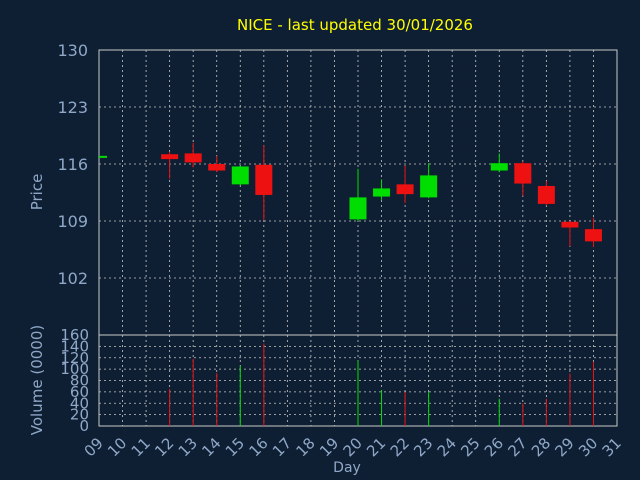 The width and height of the screenshot is (640, 480). What do you see at coordinates (72, 221) in the screenshot?
I see `price-tick-label: 109` at bounding box center [72, 221].